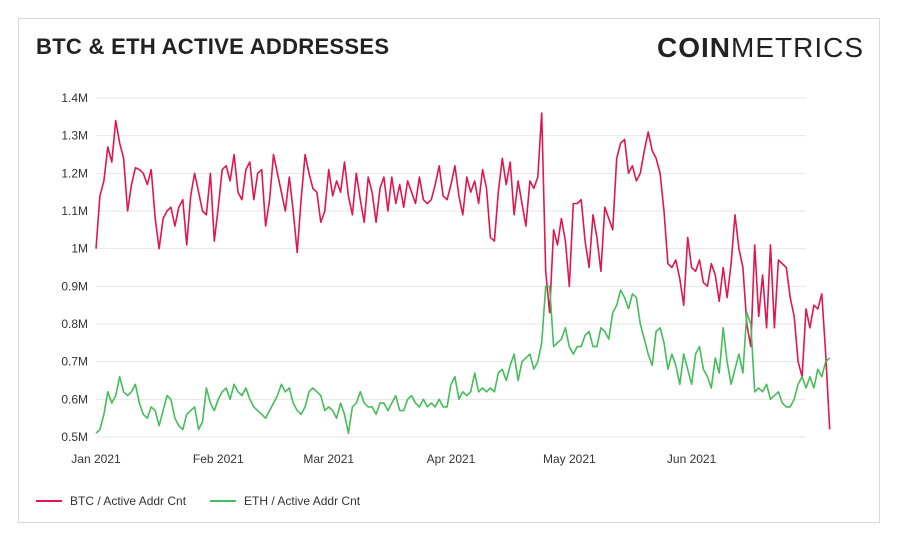 This screenshot has width=900, height=543. I want to click on legend-item-btc: BTC / Active Addr Cnt, so click(111, 501).